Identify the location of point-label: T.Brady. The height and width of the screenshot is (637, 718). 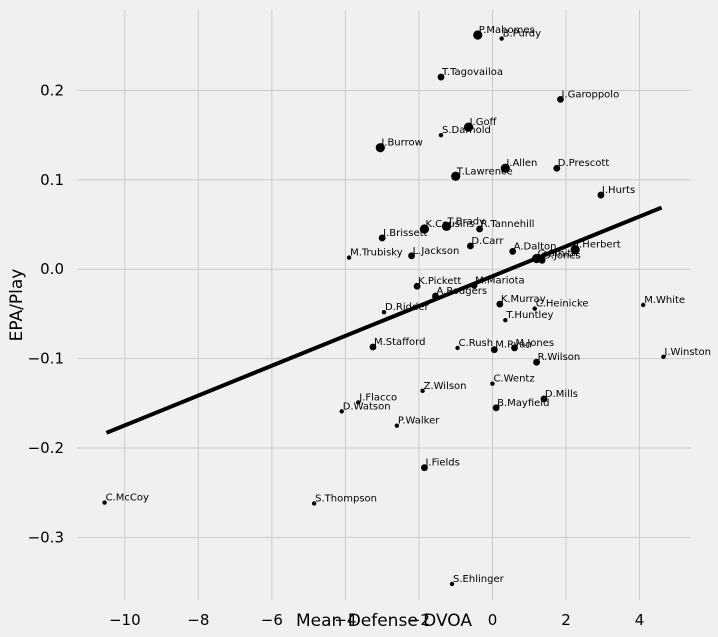
(466, 221).